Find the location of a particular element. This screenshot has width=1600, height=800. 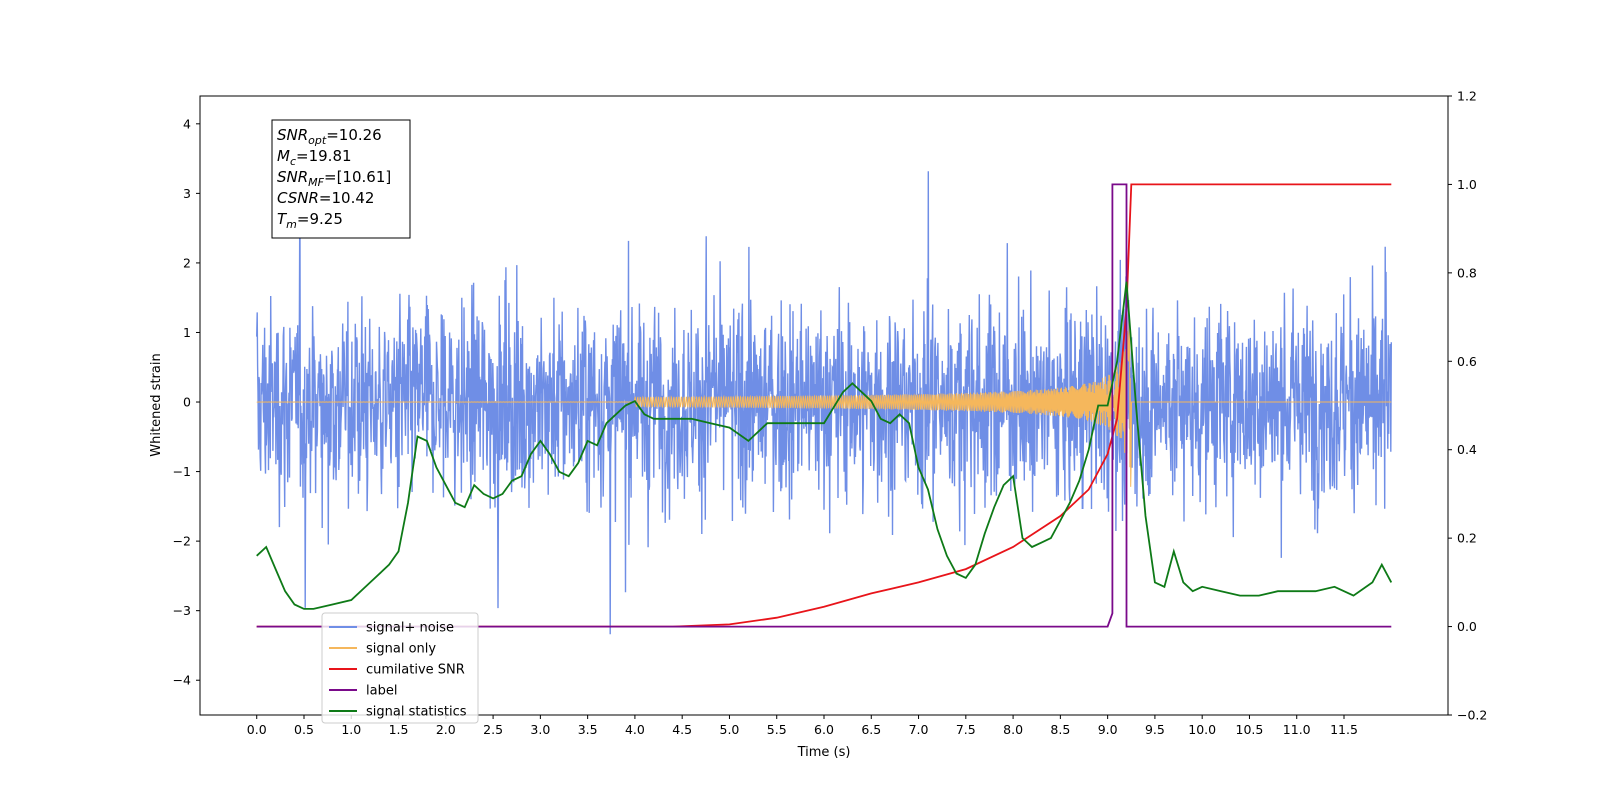

annotation-line: SNRMF=[10.61] is located at coordinates (334, 178).